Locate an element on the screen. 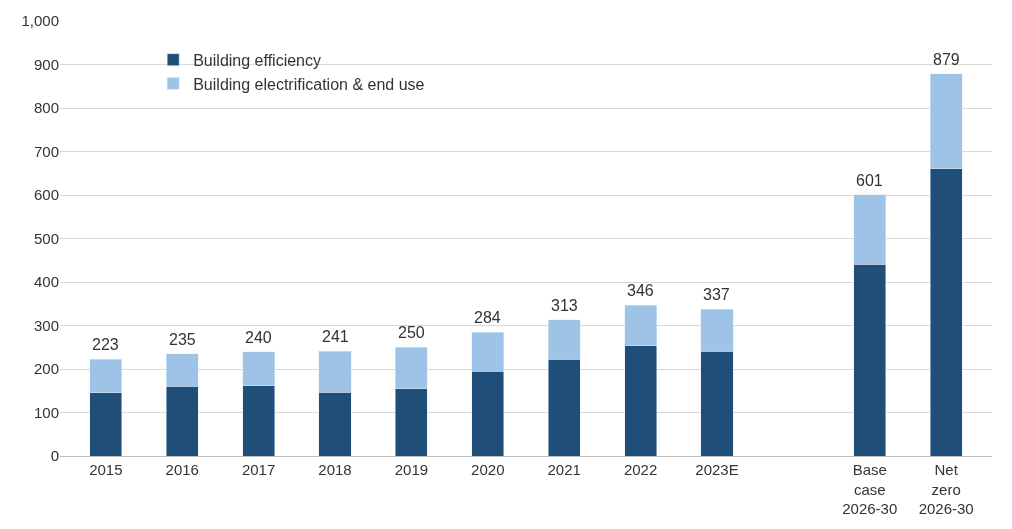 Image resolution: width=1012 pixels, height=529 pixels. y-tick-label: 0 is located at coordinates (54, 456).